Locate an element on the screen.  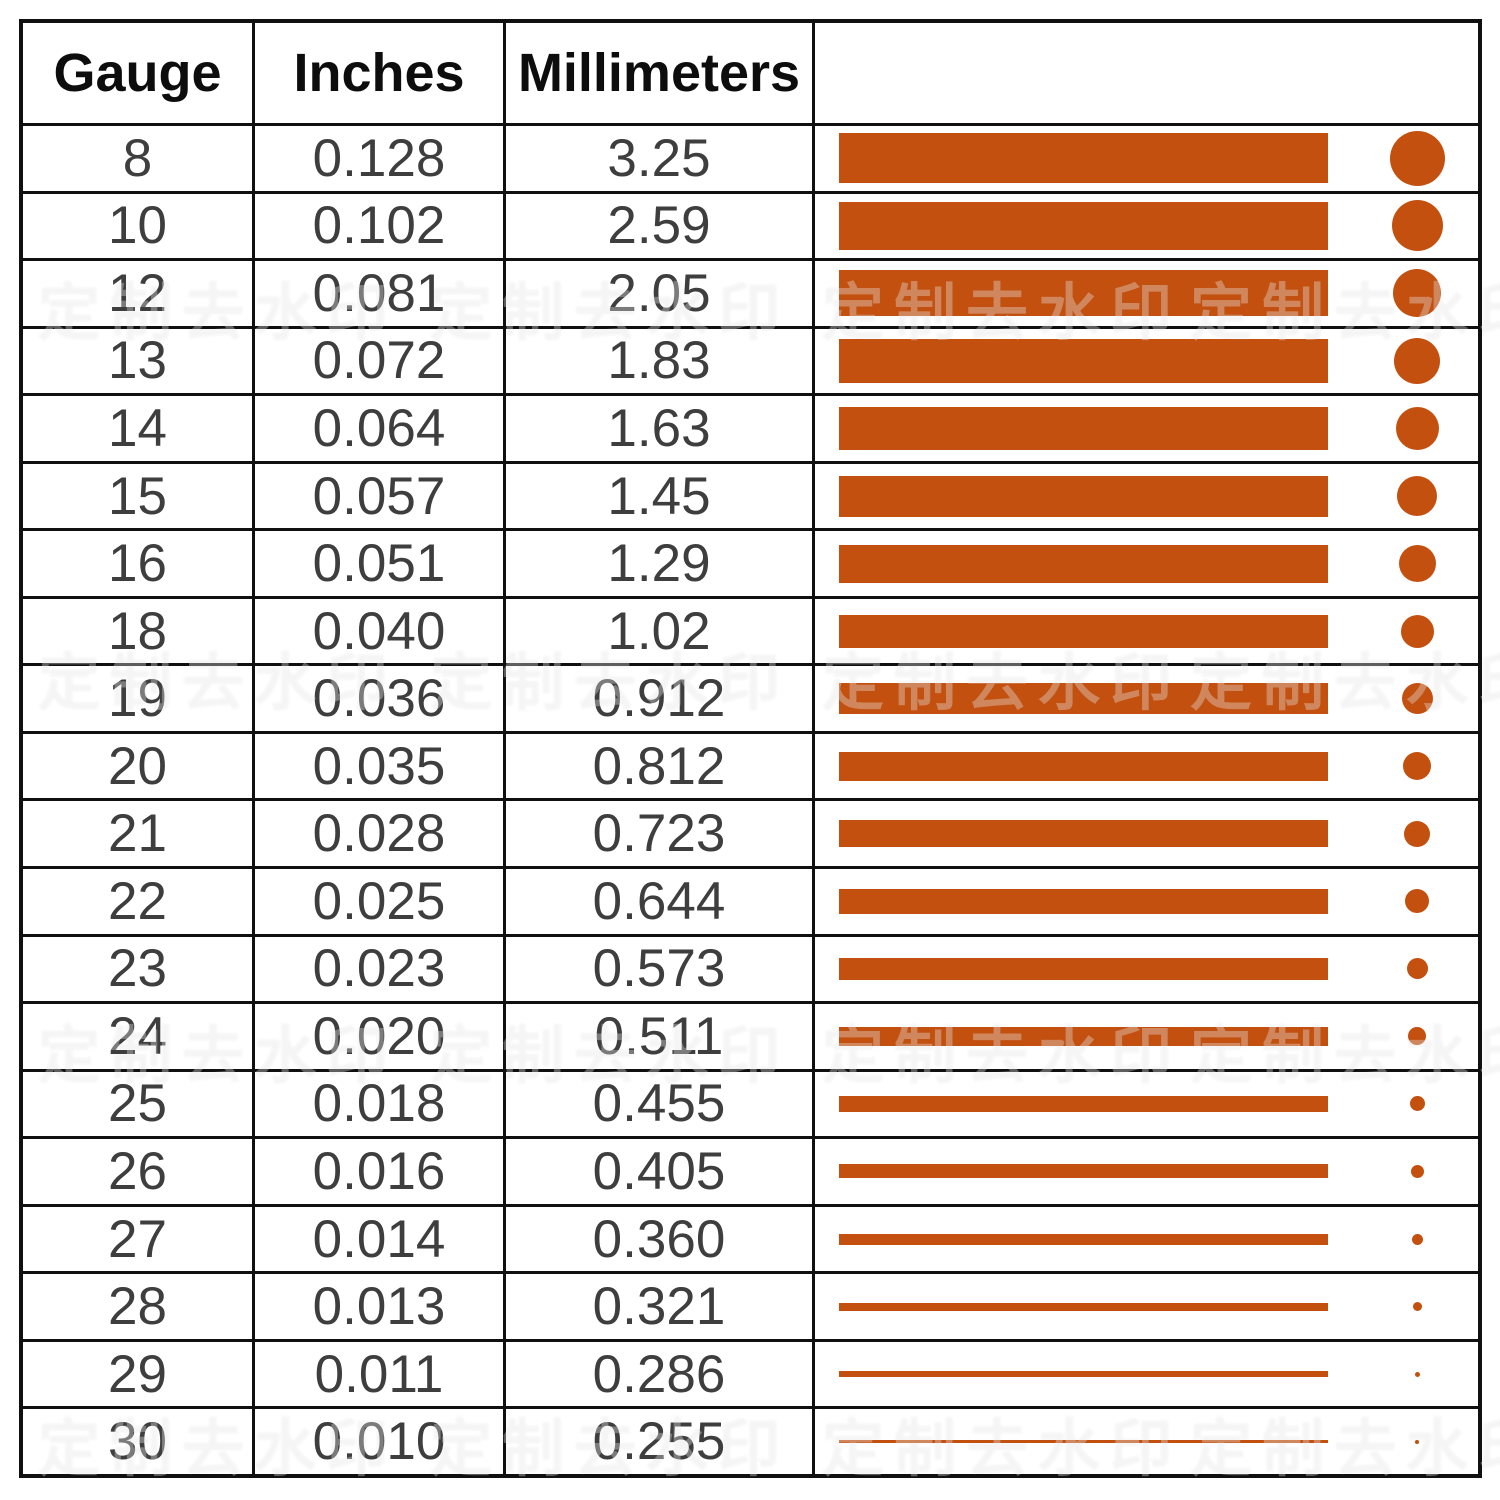
millimeters-value: 0.511 is located at coordinates (657, 1036).